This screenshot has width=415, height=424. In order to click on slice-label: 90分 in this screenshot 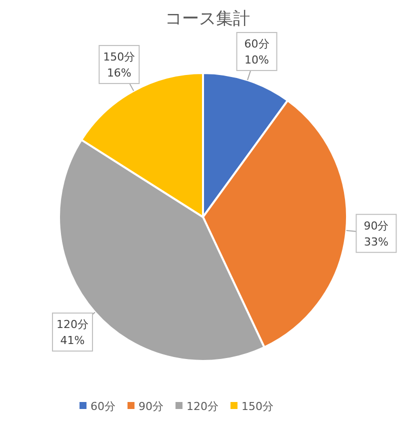, I will do `click(376, 225)`.